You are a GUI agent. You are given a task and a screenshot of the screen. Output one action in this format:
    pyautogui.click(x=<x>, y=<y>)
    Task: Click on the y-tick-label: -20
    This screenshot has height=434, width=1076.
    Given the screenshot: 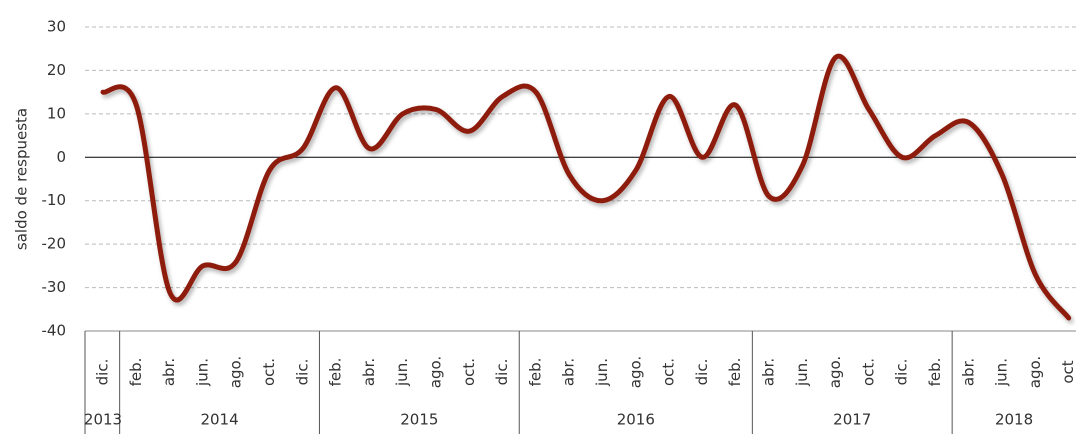 What is the action you would take?
    pyautogui.click(x=54, y=244)
    